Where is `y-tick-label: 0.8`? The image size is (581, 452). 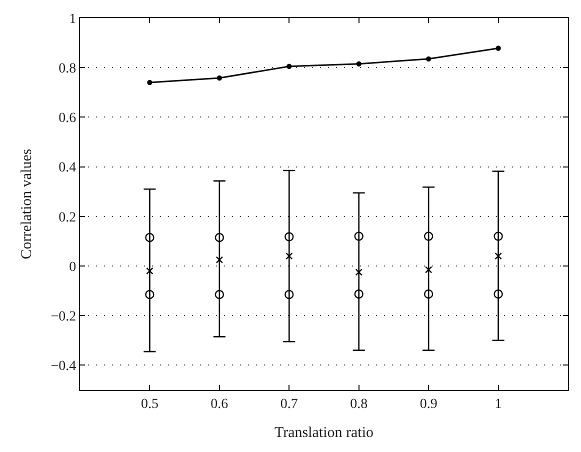
y-tick-label: 0.8 is located at coordinates (67, 69).